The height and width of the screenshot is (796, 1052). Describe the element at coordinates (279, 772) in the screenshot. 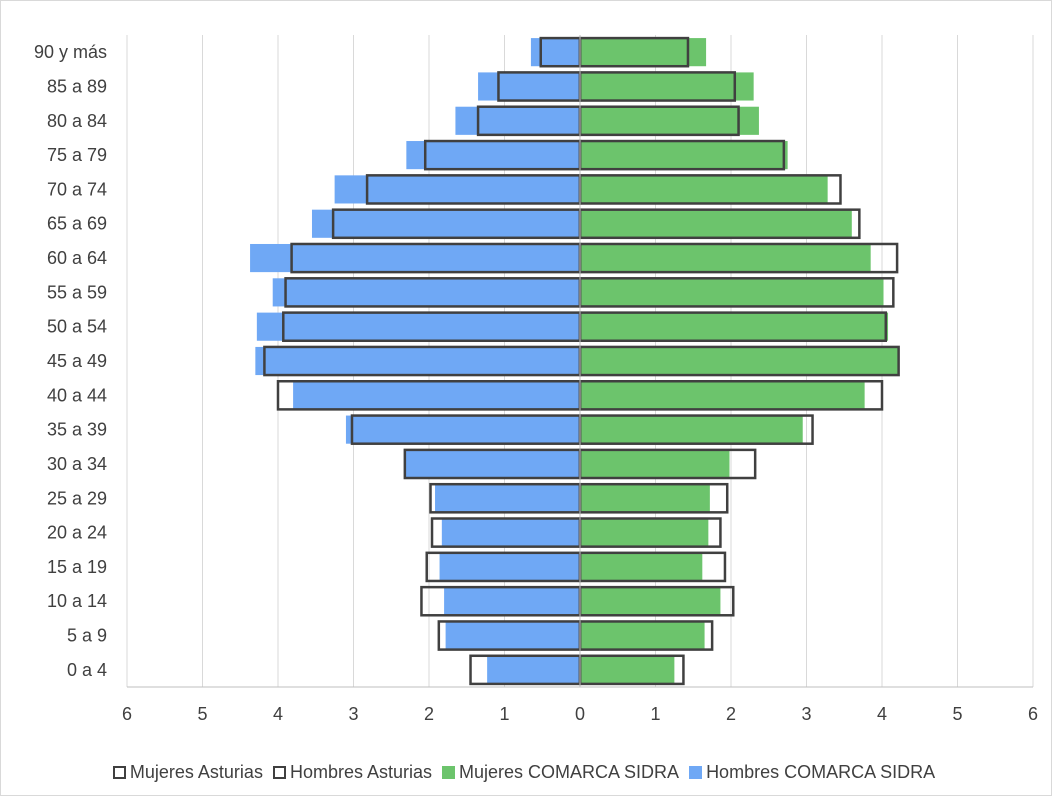

I see `legend-swatch-hombres-asturias` at that location.